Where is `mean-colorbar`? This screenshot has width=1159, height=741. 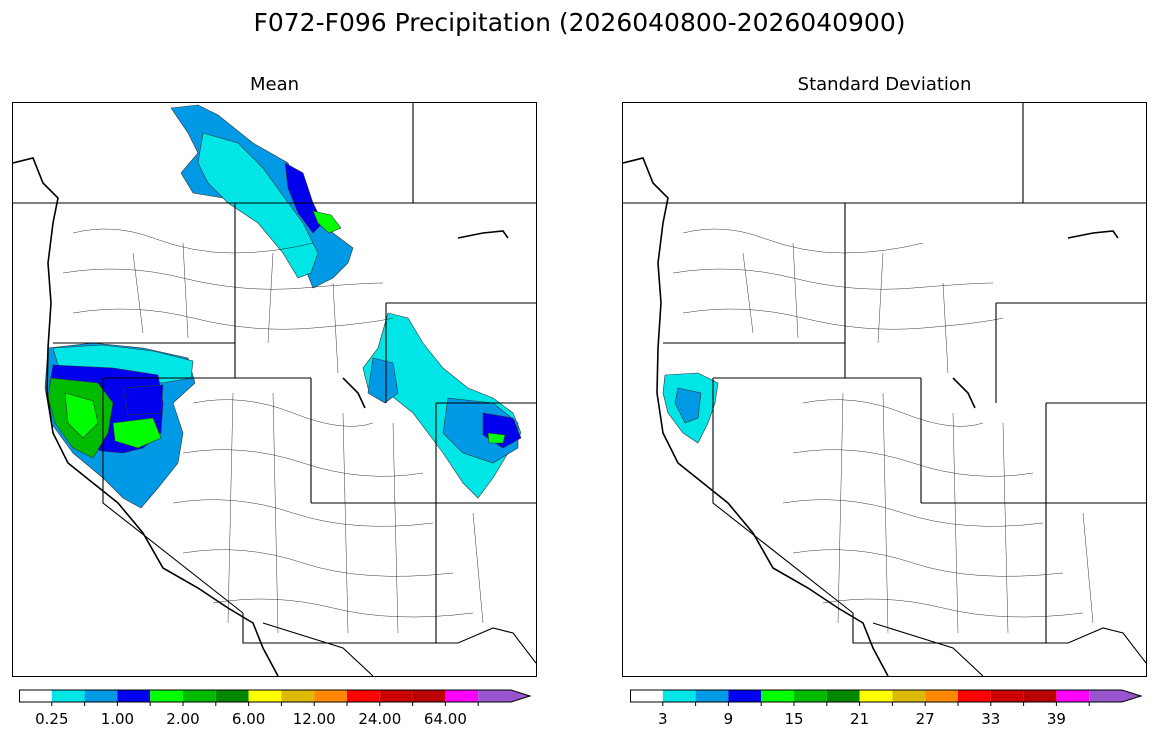 mean-colorbar is located at coordinates (275, 697).